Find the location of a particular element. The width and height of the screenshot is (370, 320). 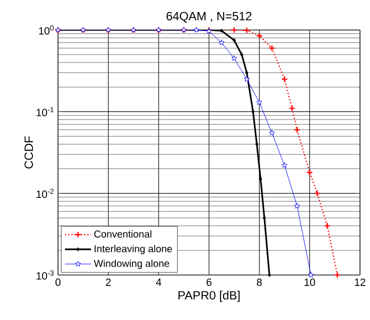

x-tick-label: 12 is located at coordinates (360, 282).